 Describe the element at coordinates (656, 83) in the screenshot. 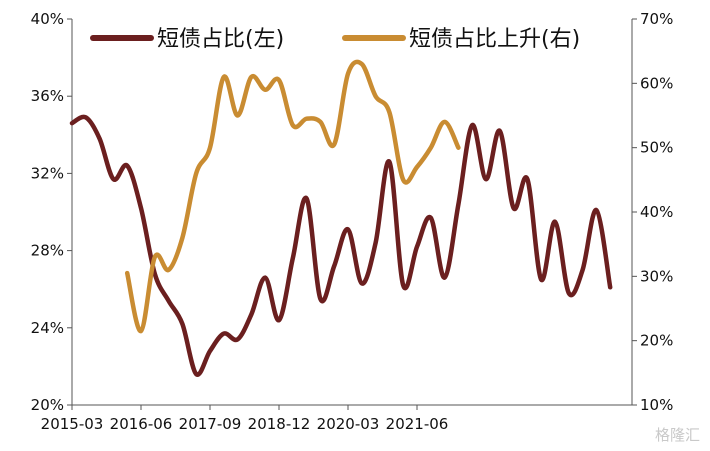

I see `right-tick-label: 60%` at that location.